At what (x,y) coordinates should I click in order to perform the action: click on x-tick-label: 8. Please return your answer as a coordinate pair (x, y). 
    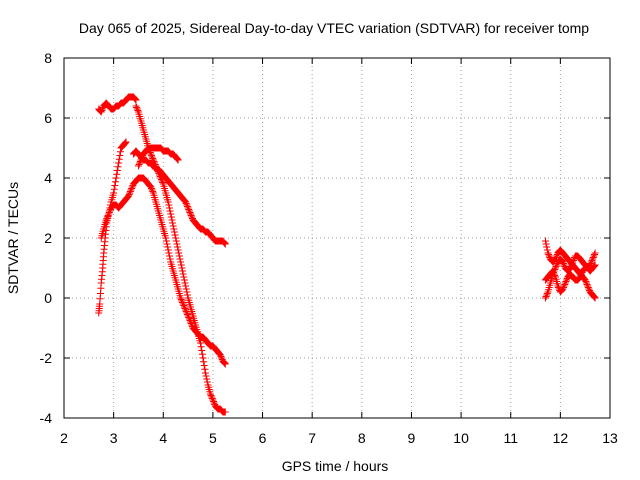
    Looking at the image, I should click on (362, 438).